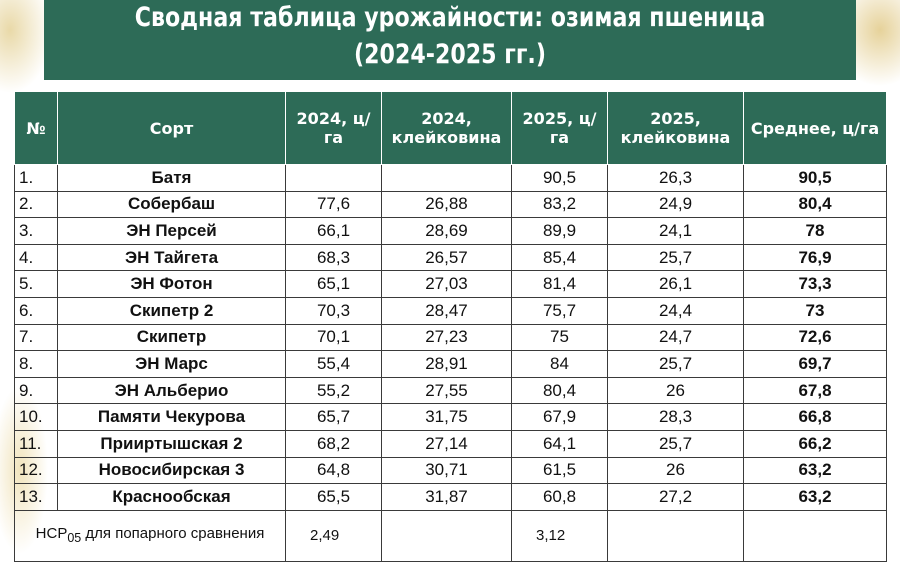 The width and height of the screenshot is (900, 562). Describe the element at coordinates (446, 497) in the screenshot. I see `gluten-2024: 31,87` at that location.